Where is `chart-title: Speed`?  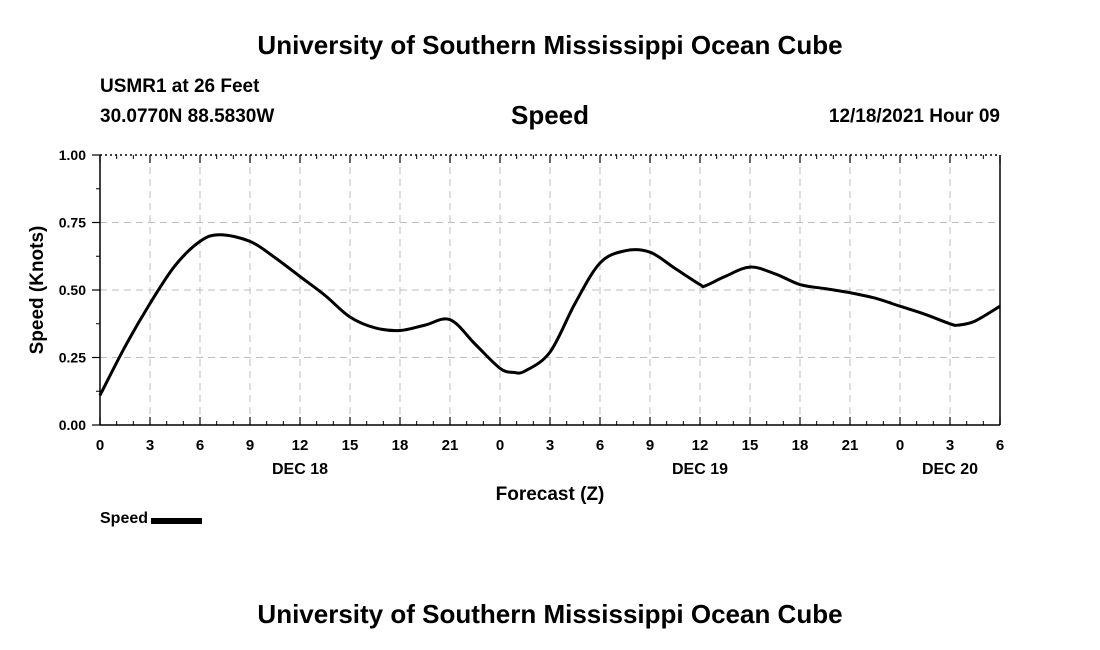
chart-title: Speed is located at coordinates (550, 115).